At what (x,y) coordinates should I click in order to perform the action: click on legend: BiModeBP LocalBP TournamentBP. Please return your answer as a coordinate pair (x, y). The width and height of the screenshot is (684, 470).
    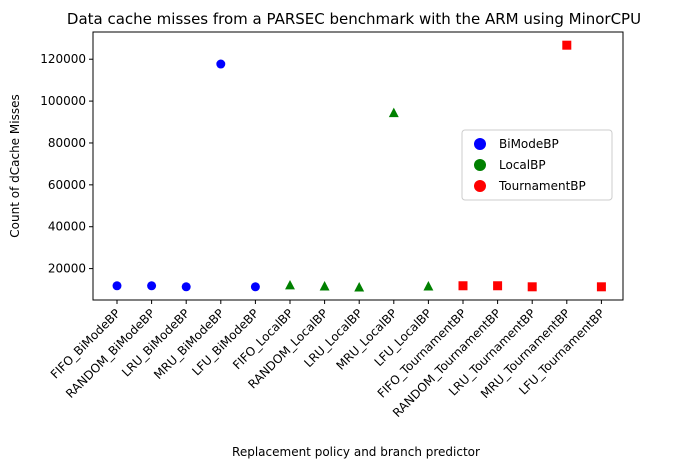
    Looking at the image, I should click on (537, 165).